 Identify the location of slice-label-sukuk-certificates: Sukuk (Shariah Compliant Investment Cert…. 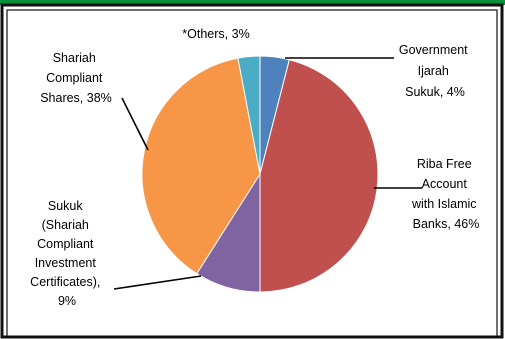
(67, 253).